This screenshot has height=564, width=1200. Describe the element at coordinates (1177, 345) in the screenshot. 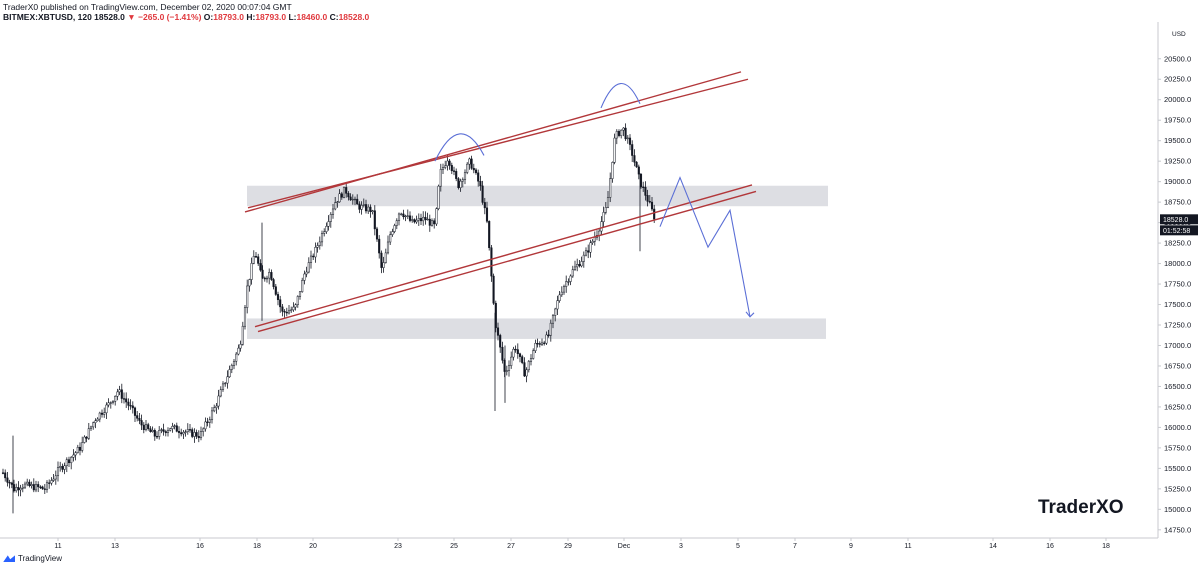

I see `y-tick-label: 17000.0` at that location.